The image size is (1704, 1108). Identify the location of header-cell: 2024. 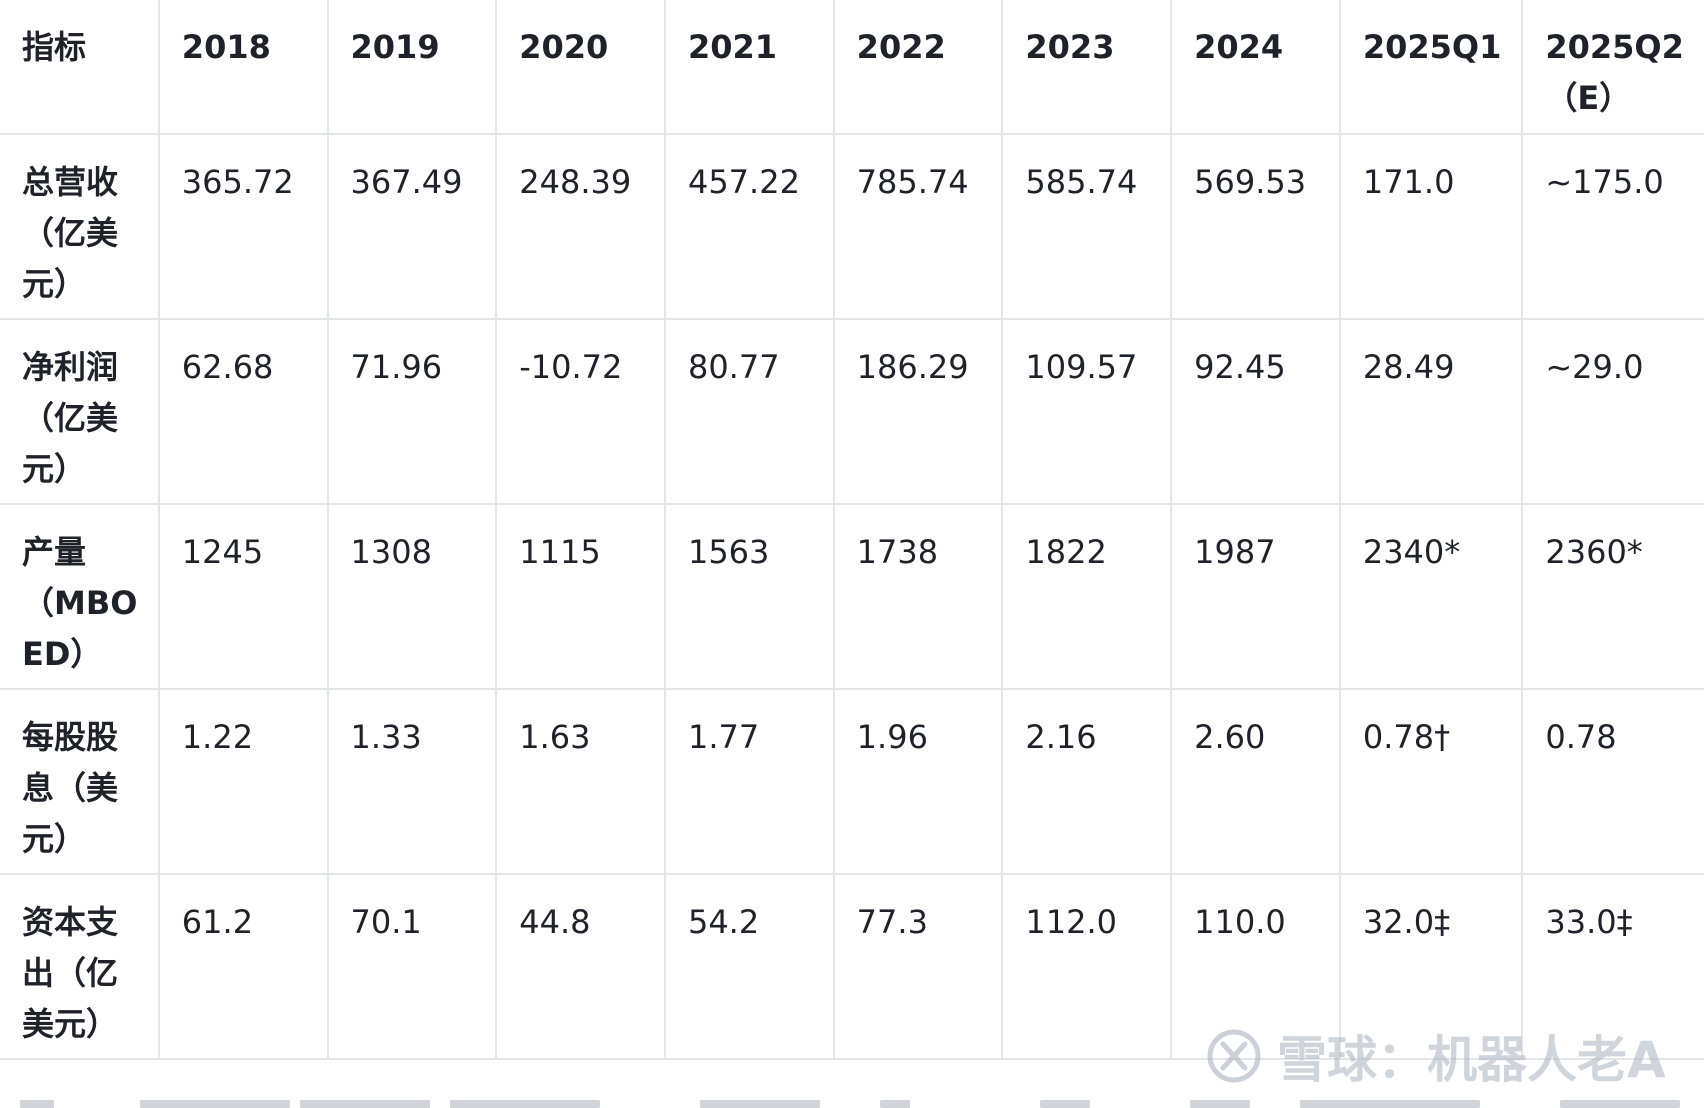
(1255, 67).